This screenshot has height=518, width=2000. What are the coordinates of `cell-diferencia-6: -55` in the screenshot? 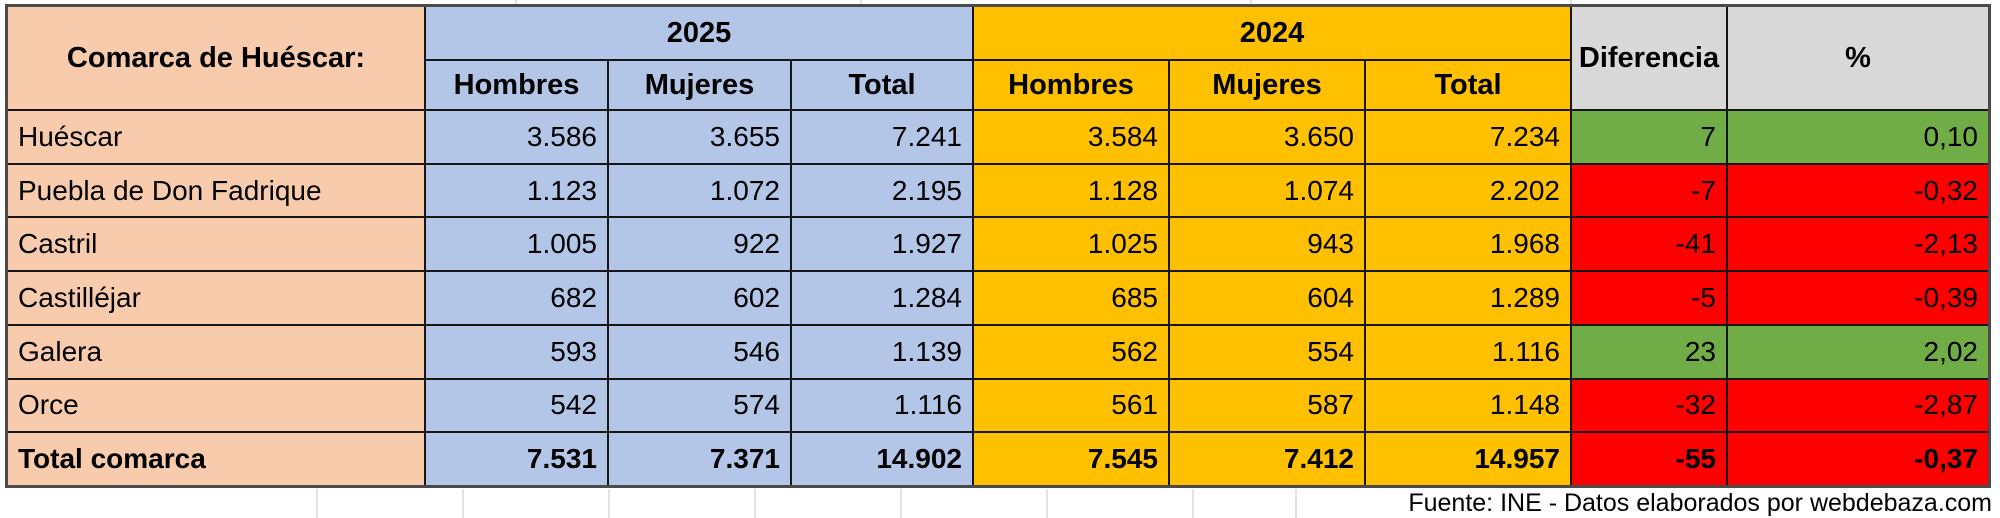 It's located at (1649, 459).